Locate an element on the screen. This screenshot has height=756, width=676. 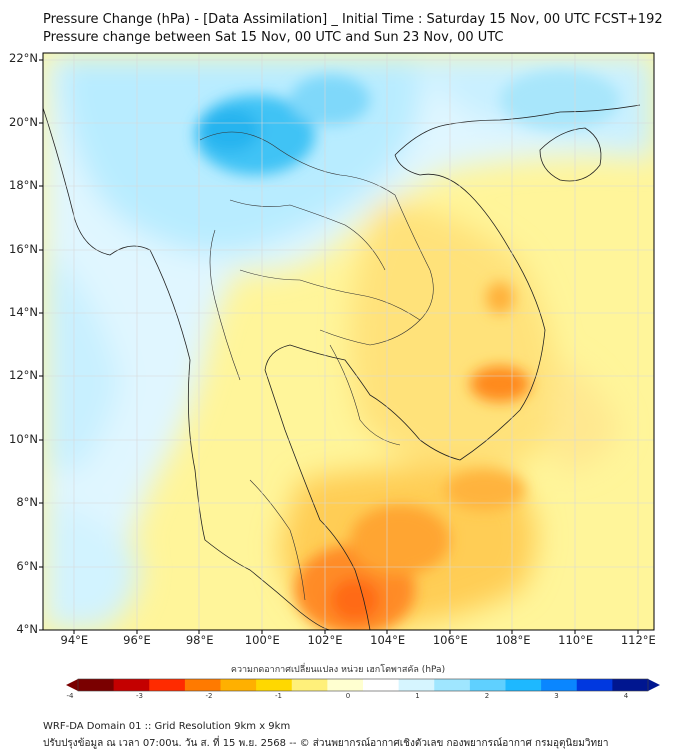
lon-label: 108°E is located at coordinates (513, 640).